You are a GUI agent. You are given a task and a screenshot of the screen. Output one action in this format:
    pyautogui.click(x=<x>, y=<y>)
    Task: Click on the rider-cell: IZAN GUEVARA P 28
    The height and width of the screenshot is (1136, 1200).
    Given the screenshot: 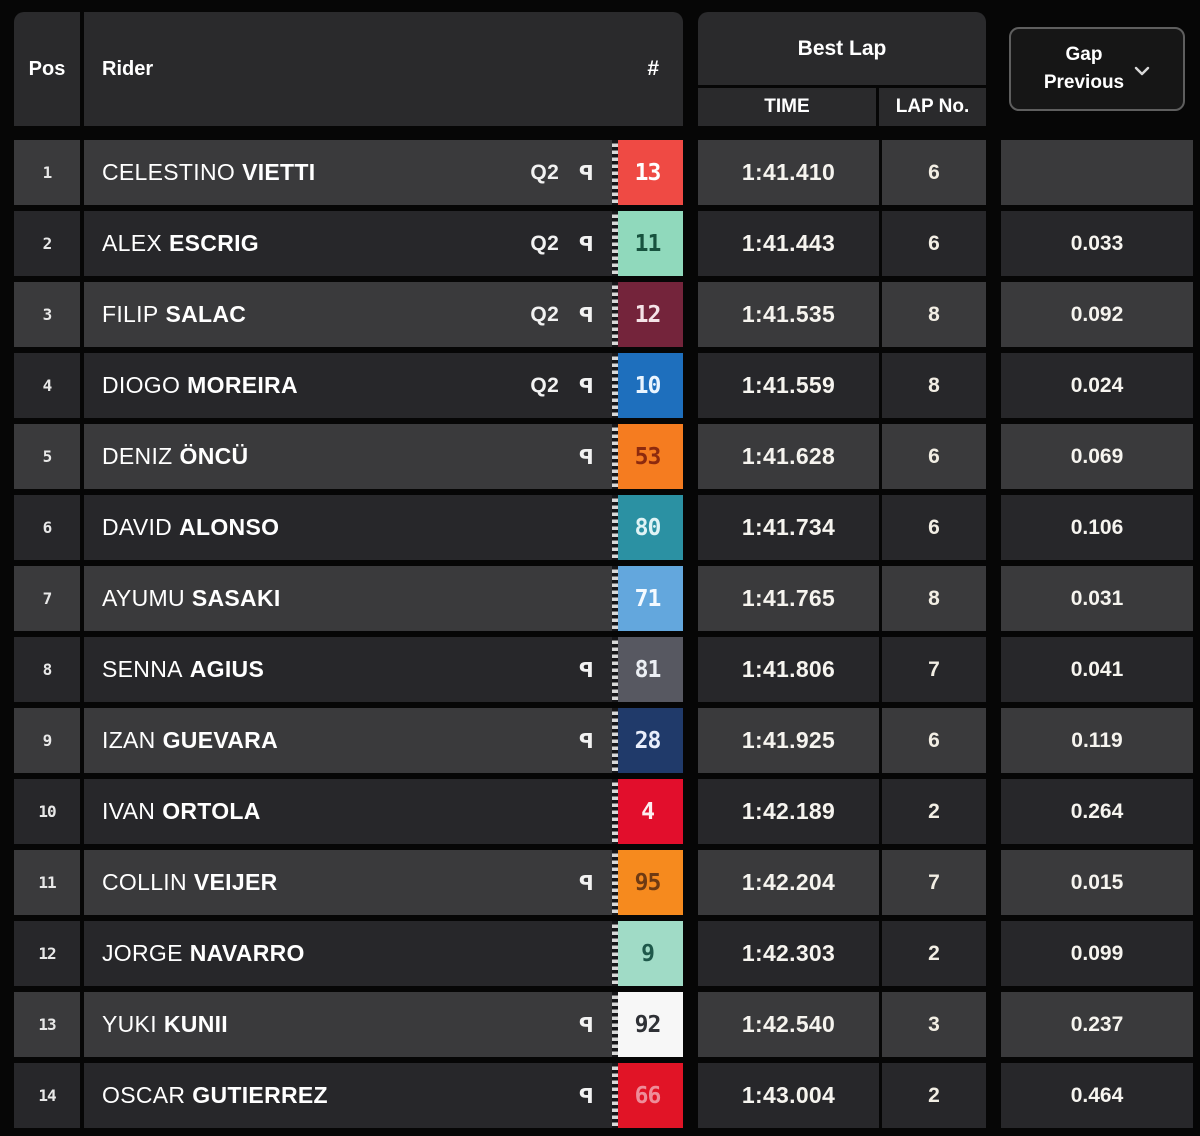 What is the action you would take?
    pyautogui.click(x=383, y=740)
    